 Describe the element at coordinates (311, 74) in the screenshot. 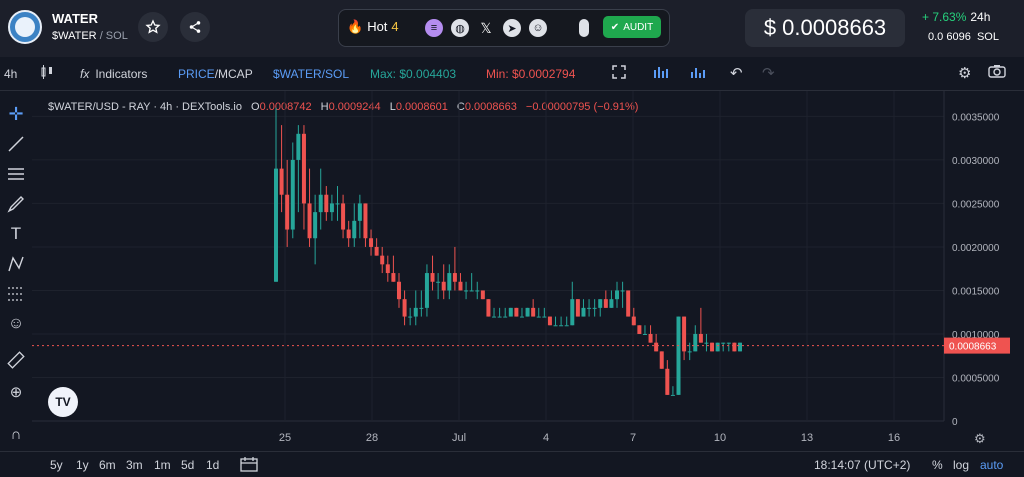

I see `pair-selector: $WATER/SOL` at that location.